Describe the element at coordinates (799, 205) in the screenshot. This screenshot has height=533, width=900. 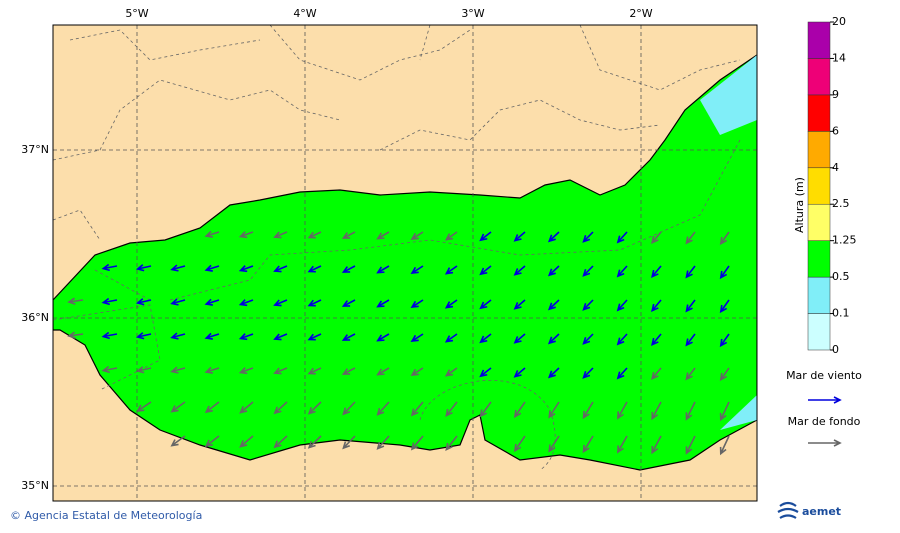
I see `colorbar-title: Altura (m)` at that location.